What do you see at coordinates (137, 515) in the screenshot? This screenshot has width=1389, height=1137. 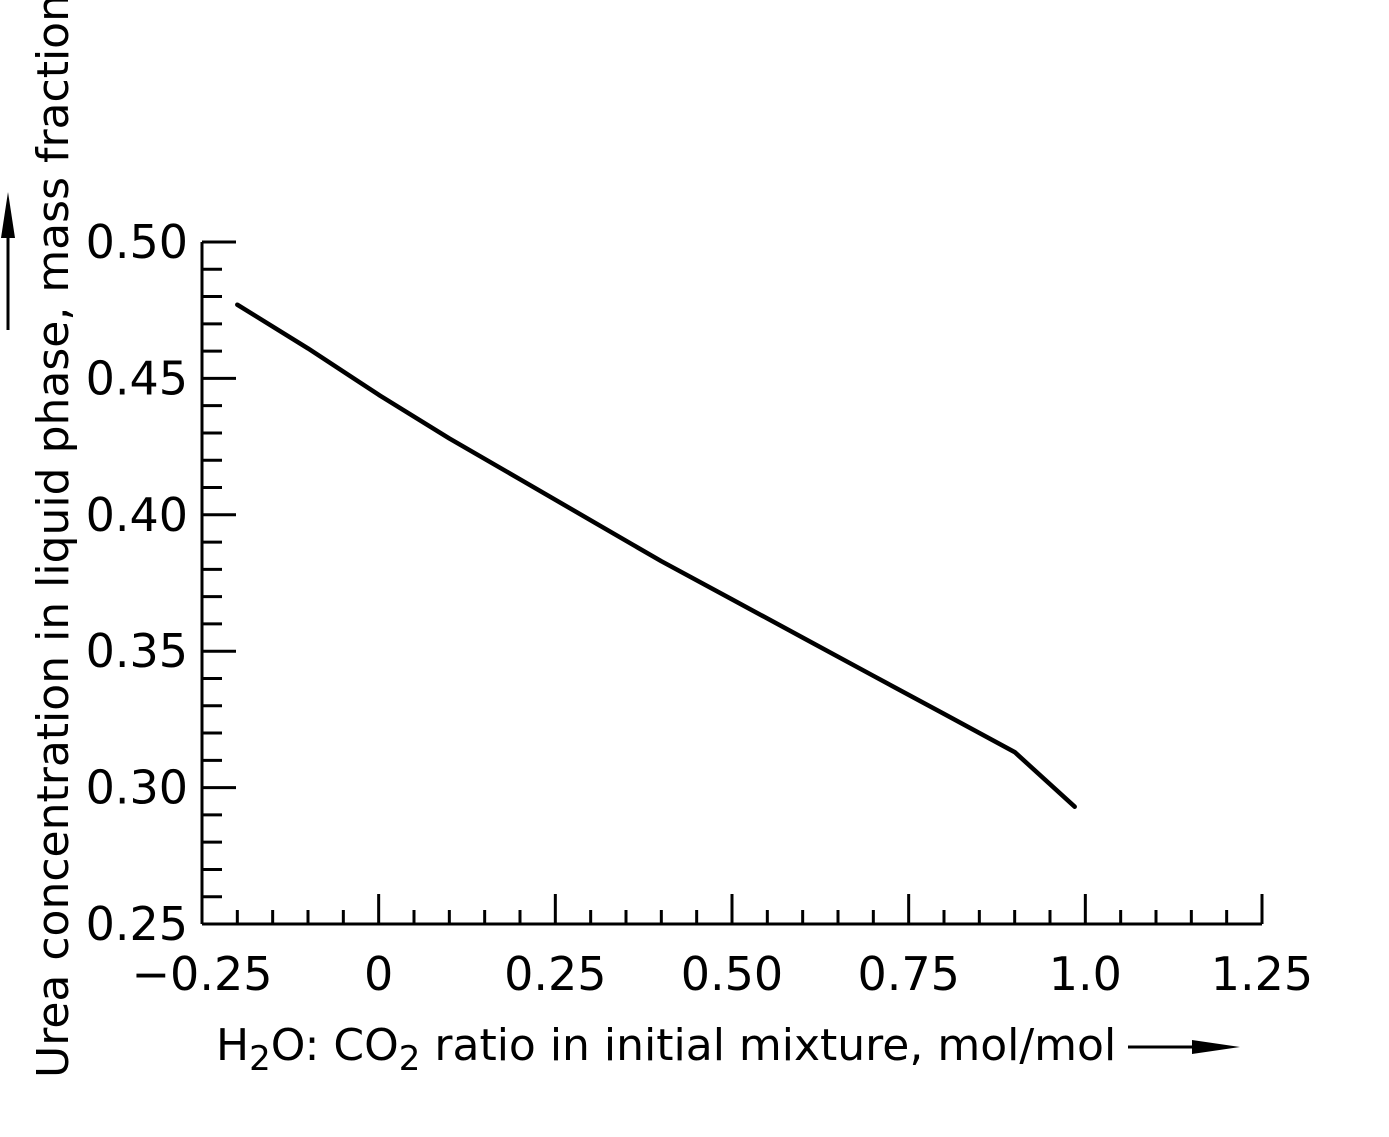 I see `y-tick-label: 0.40` at bounding box center [137, 515].